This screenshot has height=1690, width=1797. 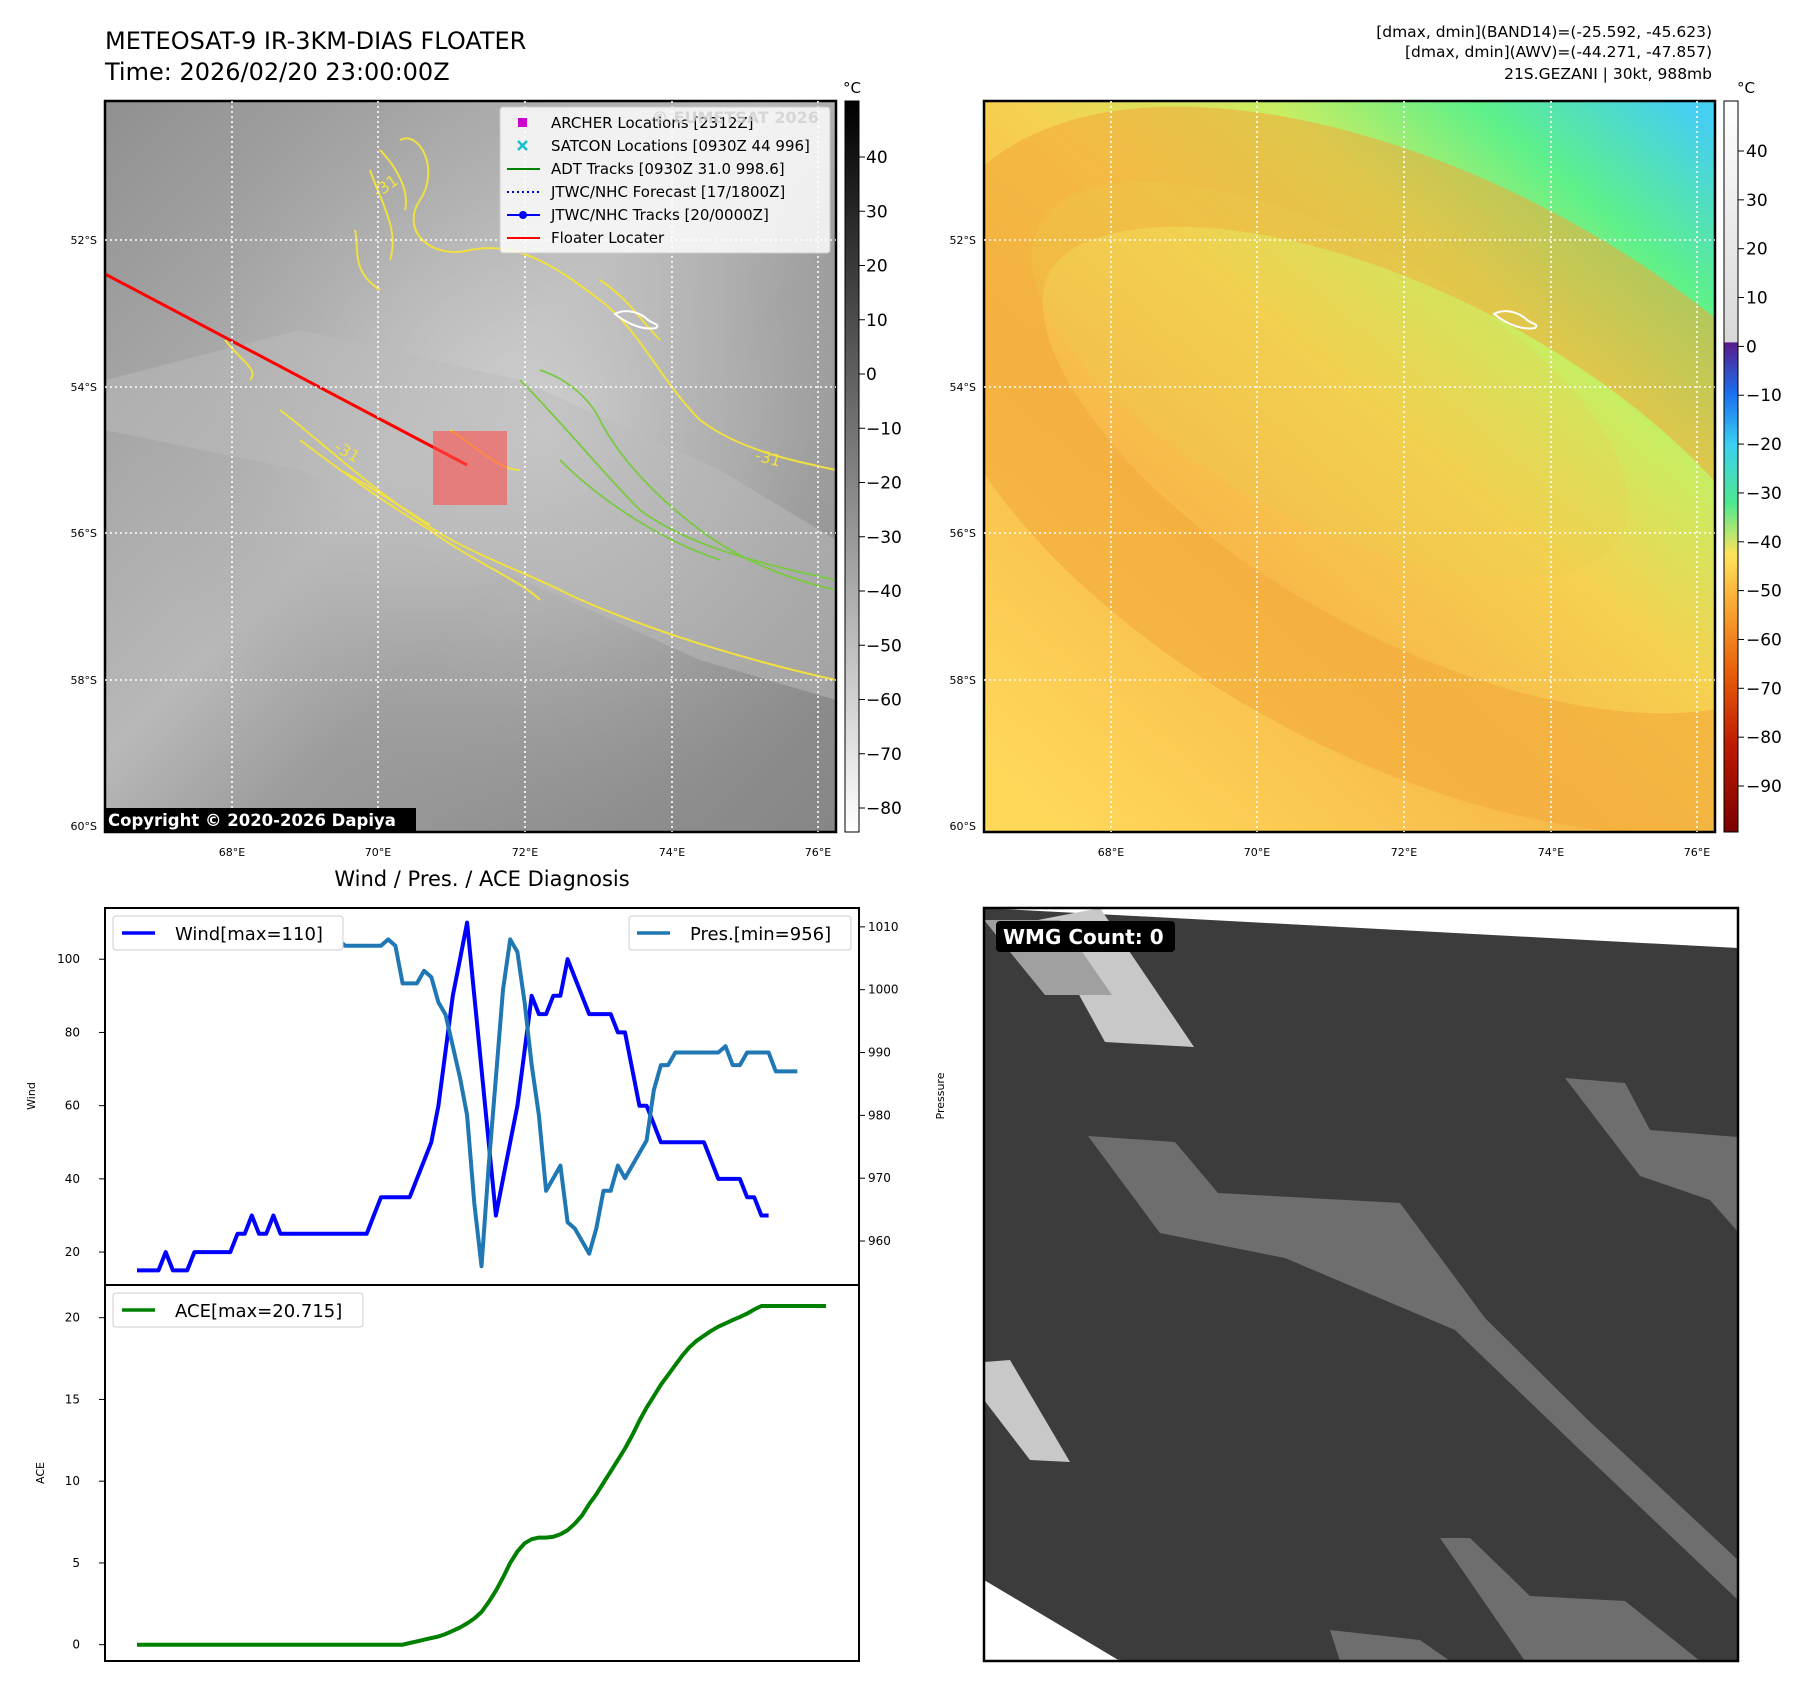 What do you see at coordinates (68, 959) in the screenshot?
I see `wind-tick-label: 100` at bounding box center [68, 959].